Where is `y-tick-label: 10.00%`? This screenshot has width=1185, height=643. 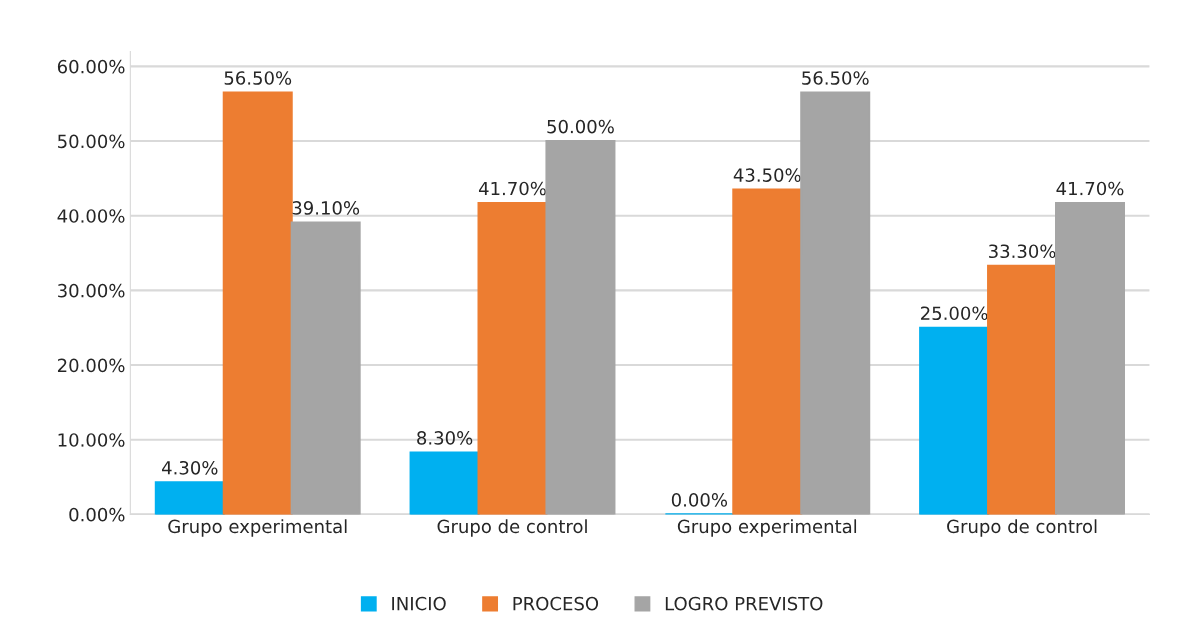
y-tick-label: 10.00% is located at coordinates (91, 440).